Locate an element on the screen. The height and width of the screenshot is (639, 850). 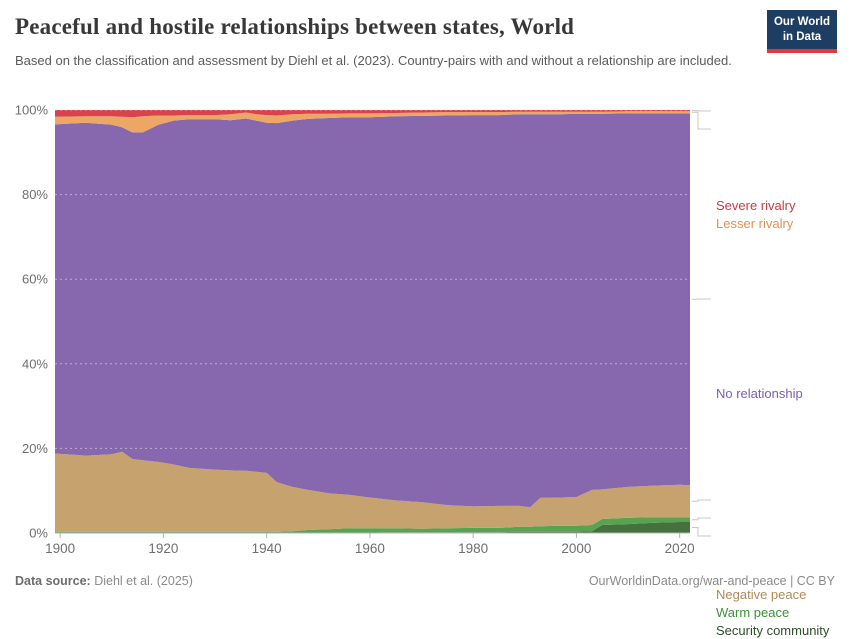
data-source: Data source: Diehl et al. (2025) is located at coordinates (104, 581).